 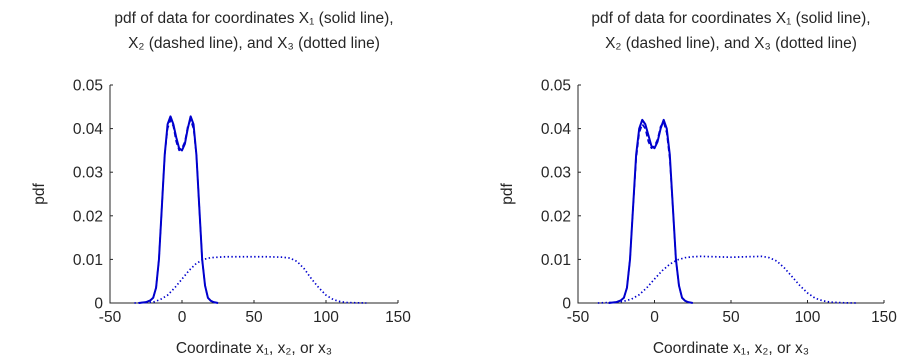 I want to click on solid-series-line, so click(x=178, y=209).